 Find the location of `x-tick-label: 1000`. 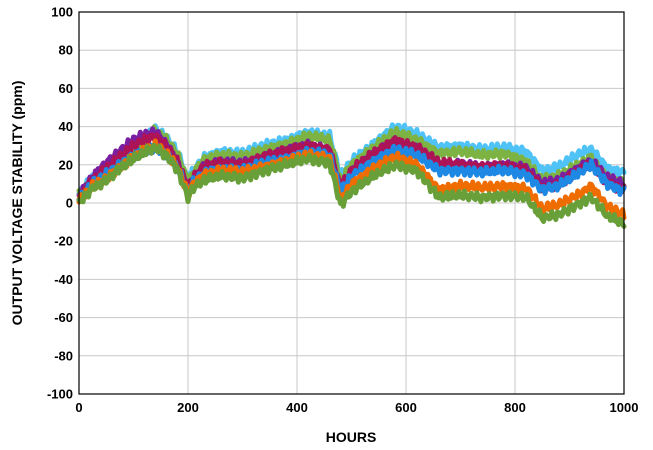

x-tick-label: 1000 is located at coordinates (624, 407).